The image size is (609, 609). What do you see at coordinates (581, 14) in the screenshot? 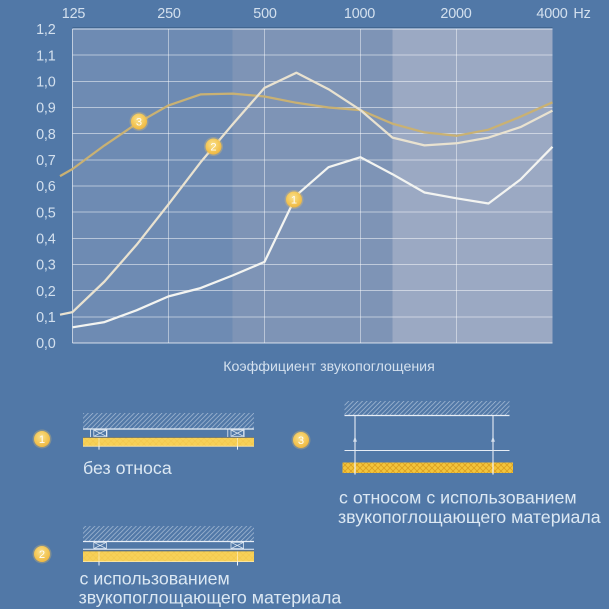
I see `svg-text: Hz` at bounding box center [581, 14].